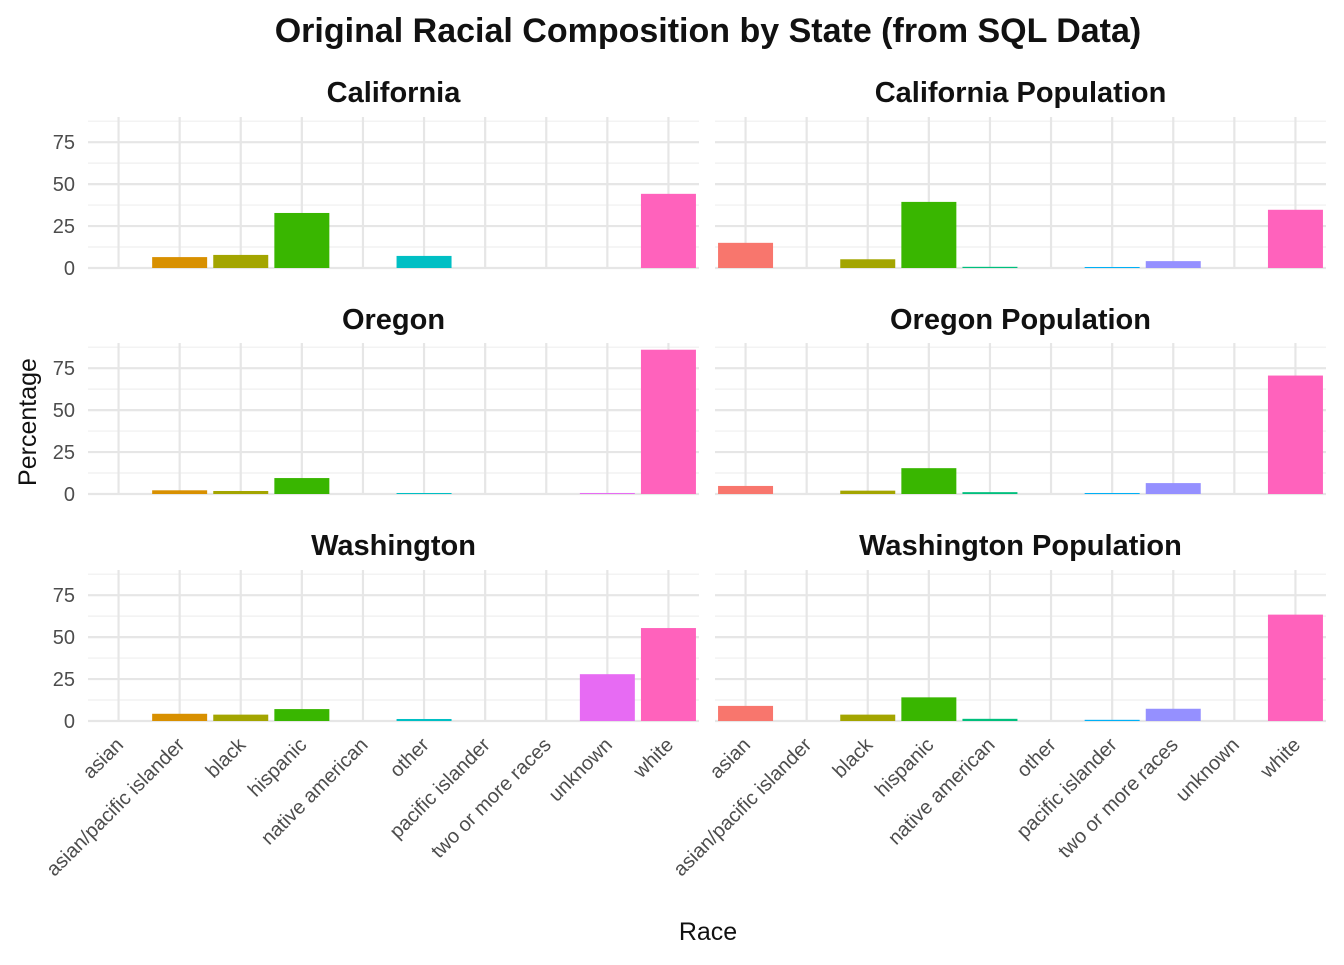 Image resolution: width=1344 pixels, height=965 pixels. What do you see at coordinates (394, 93) in the screenshot?
I see `panel-title: California` at bounding box center [394, 93].